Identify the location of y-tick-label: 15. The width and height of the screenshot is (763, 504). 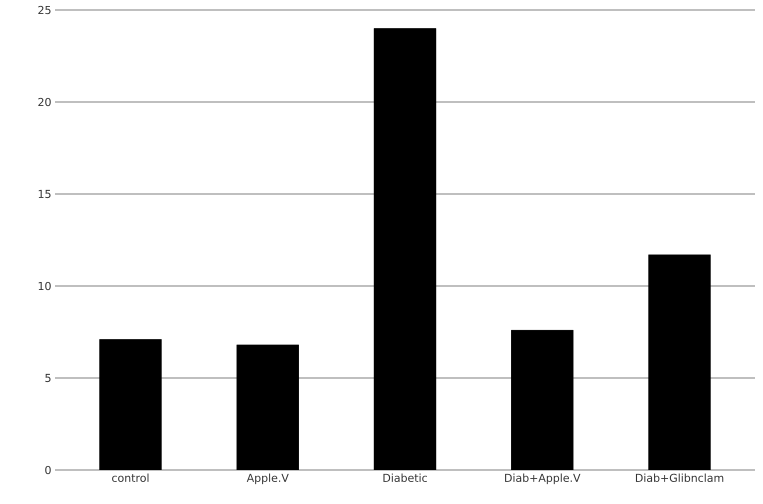
(44, 194).